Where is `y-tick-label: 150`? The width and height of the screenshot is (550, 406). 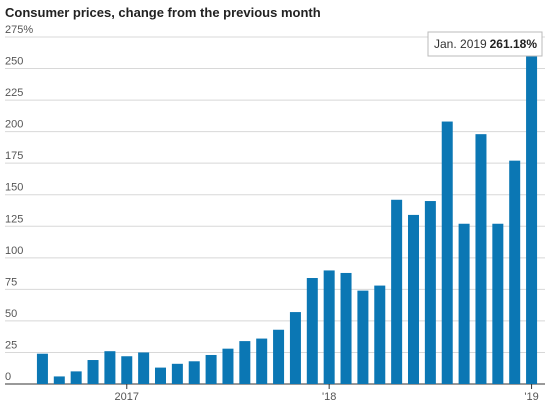 y-tick-label: 150 is located at coordinates (14, 188).